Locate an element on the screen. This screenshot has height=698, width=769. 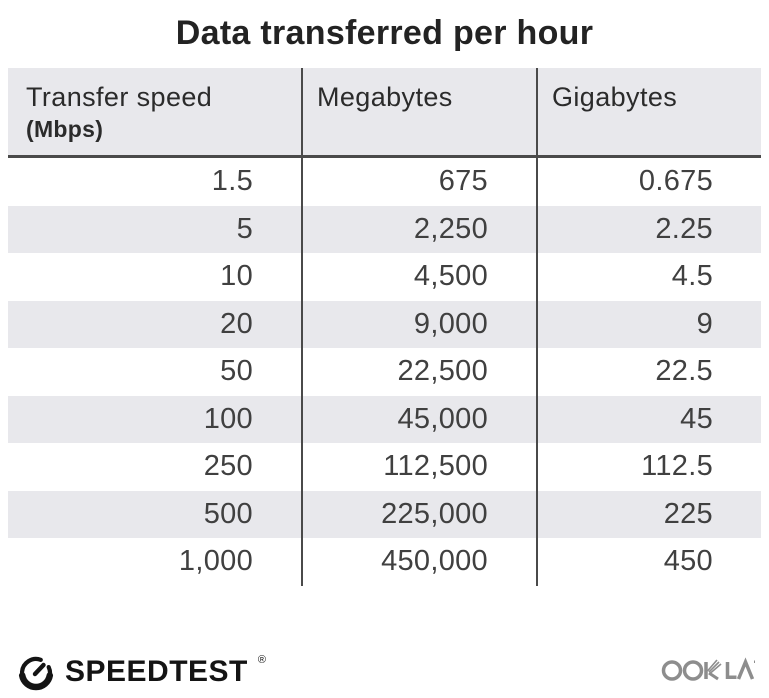
table-row: 20 9,000 9 is located at coordinates (384, 324).